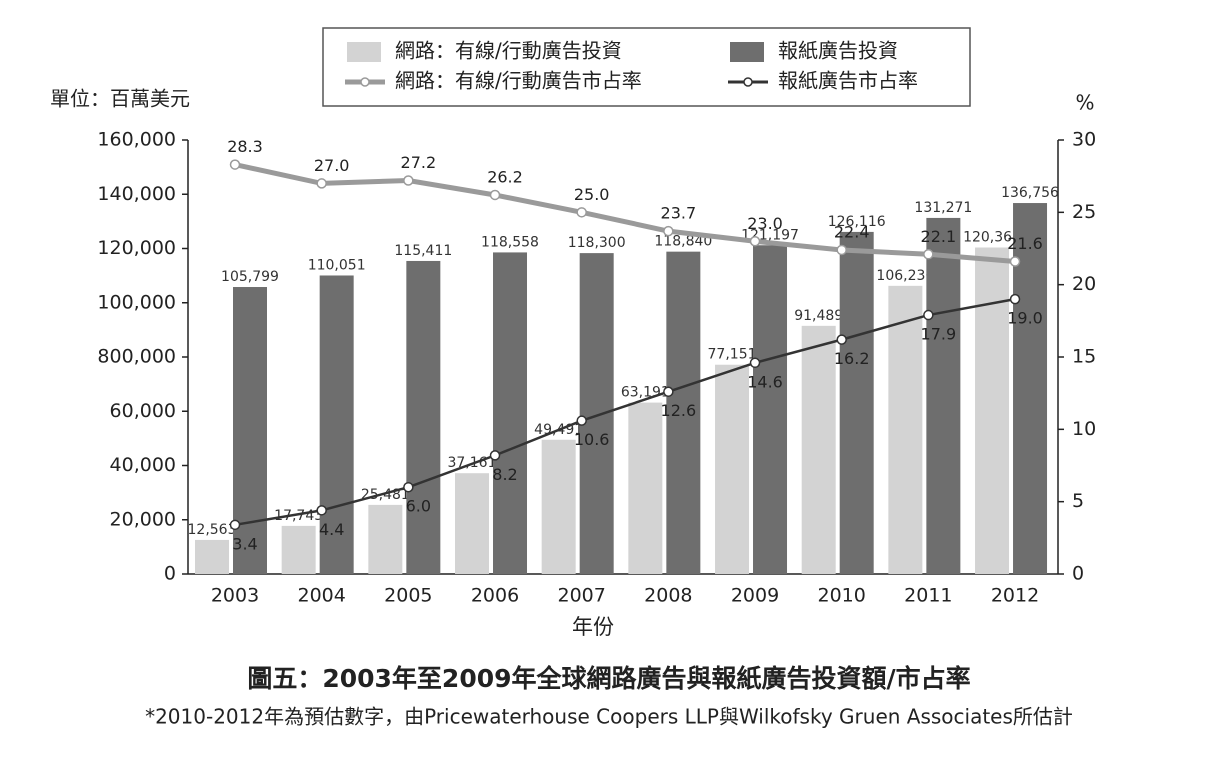  I want to click on line-value-label: 25.0, so click(592, 194).